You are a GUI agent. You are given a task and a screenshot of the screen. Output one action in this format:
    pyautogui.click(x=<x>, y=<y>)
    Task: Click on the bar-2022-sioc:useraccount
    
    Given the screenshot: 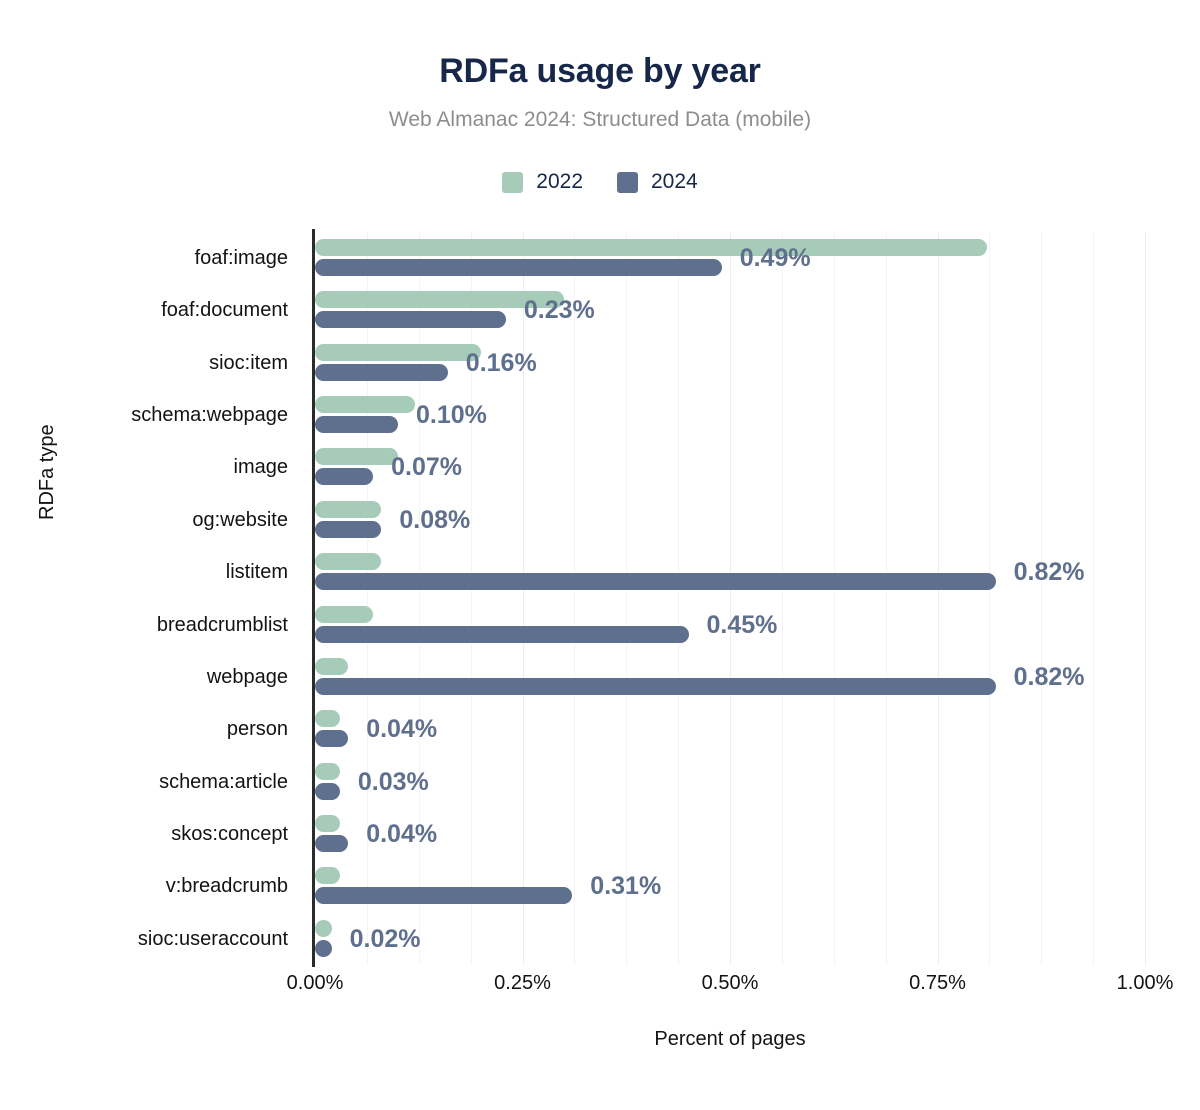 What is the action you would take?
    pyautogui.click(x=323, y=928)
    